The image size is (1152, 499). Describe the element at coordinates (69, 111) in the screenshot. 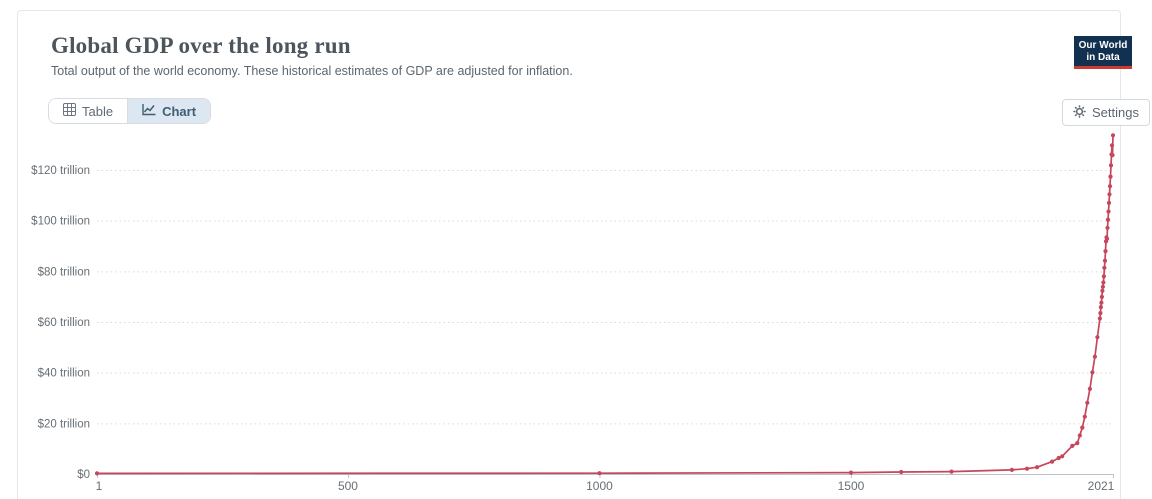

I see `table-grid-icon` at that location.